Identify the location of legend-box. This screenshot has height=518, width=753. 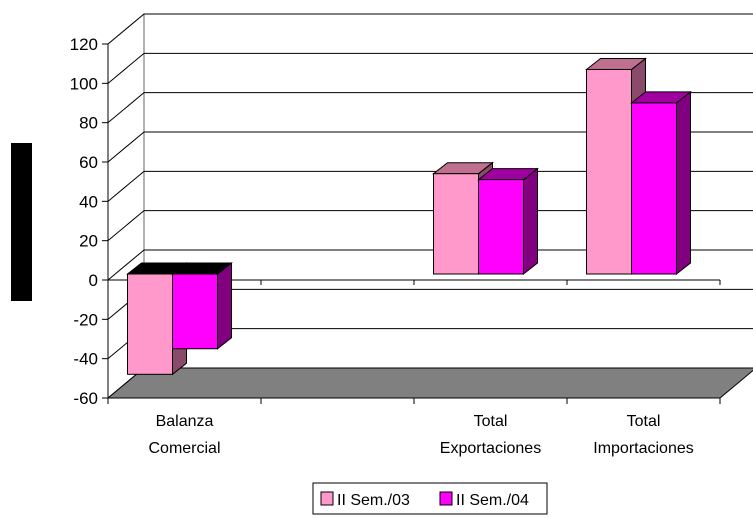
(430, 498).